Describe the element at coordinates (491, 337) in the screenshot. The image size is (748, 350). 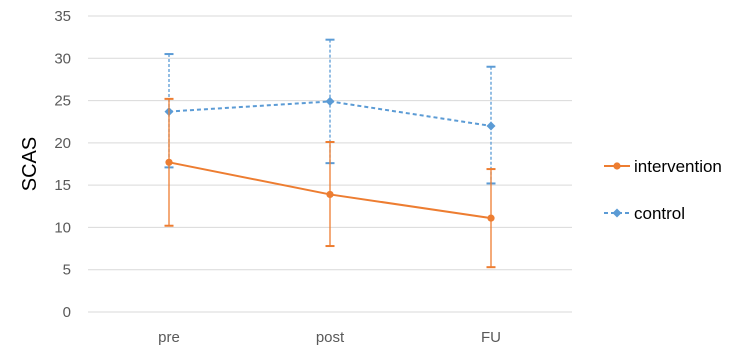
I see `x-tick-label-FU: FU` at that location.